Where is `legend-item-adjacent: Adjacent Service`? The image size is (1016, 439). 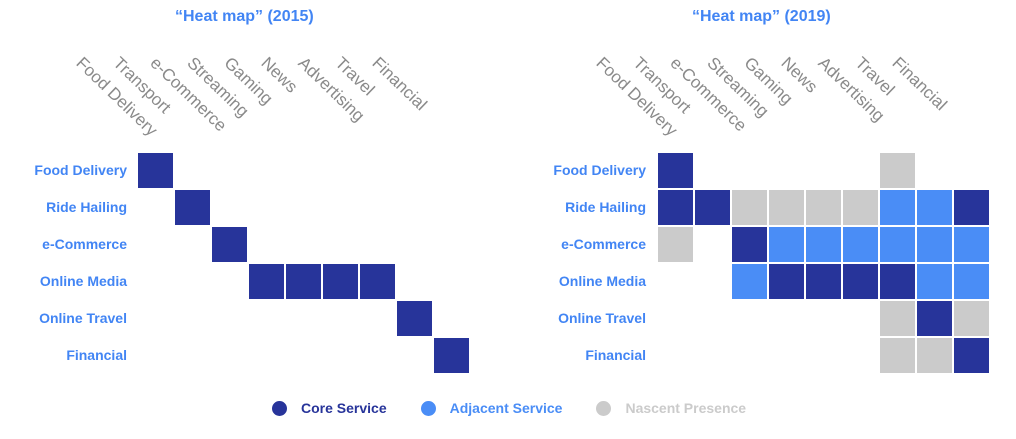 legend-item-adjacent: Adjacent Service is located at coordinates (491, 408).